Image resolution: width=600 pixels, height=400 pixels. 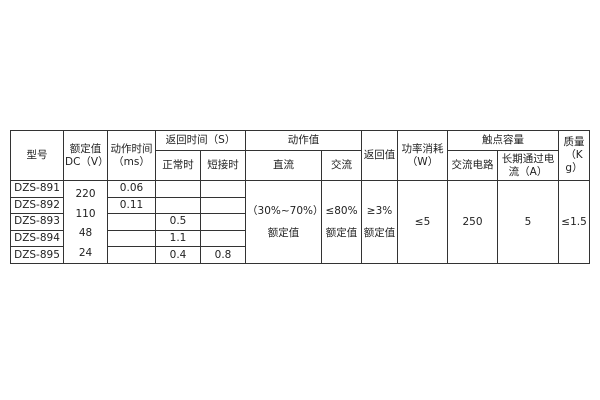 I want to click on table-row: DZS-894 1.1, so click(x=300, y=238).